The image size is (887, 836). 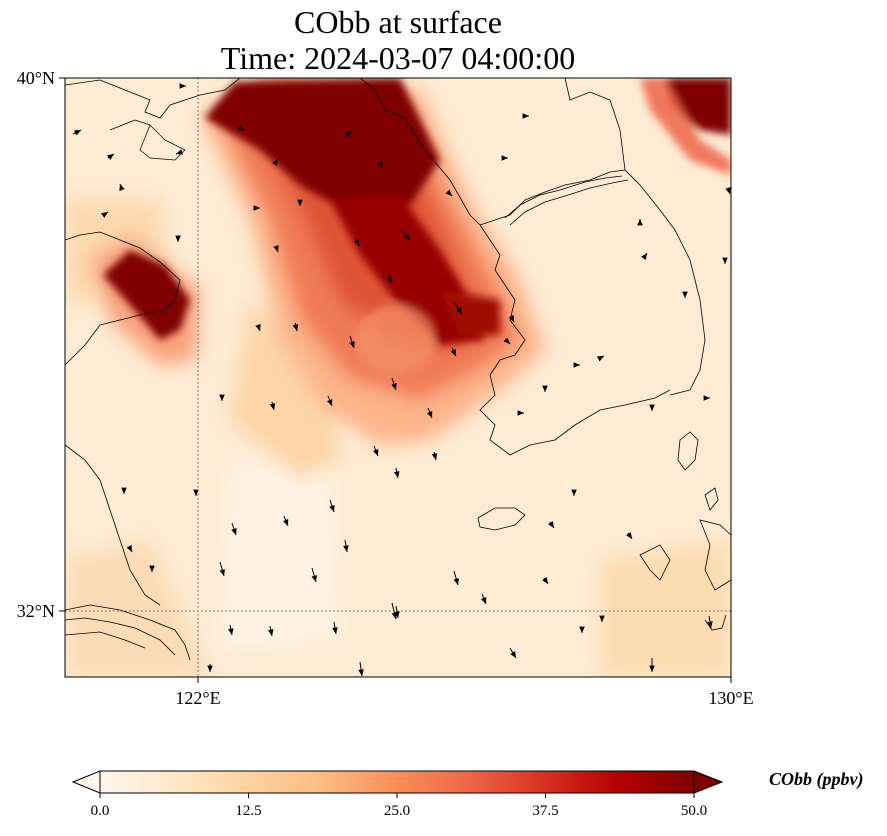 What do you see at coordinates (708, 782) in the screenshot?
I see `colorbar-extend-max` at bounding box center [708, 782].